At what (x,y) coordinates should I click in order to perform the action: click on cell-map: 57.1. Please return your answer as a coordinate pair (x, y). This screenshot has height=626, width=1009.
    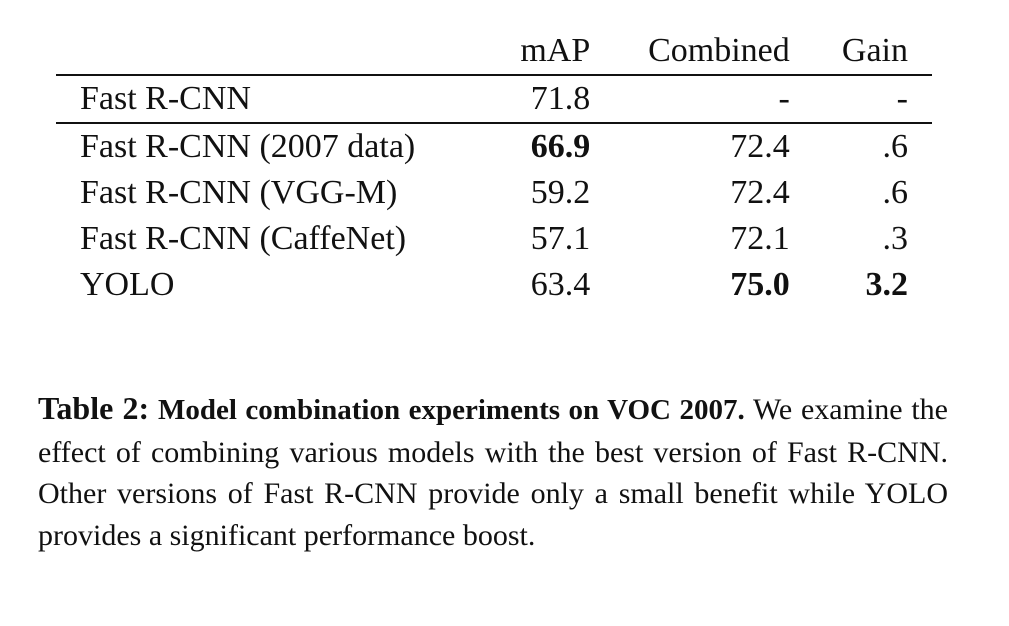
    Looking at the image, I should click on (560, 238).